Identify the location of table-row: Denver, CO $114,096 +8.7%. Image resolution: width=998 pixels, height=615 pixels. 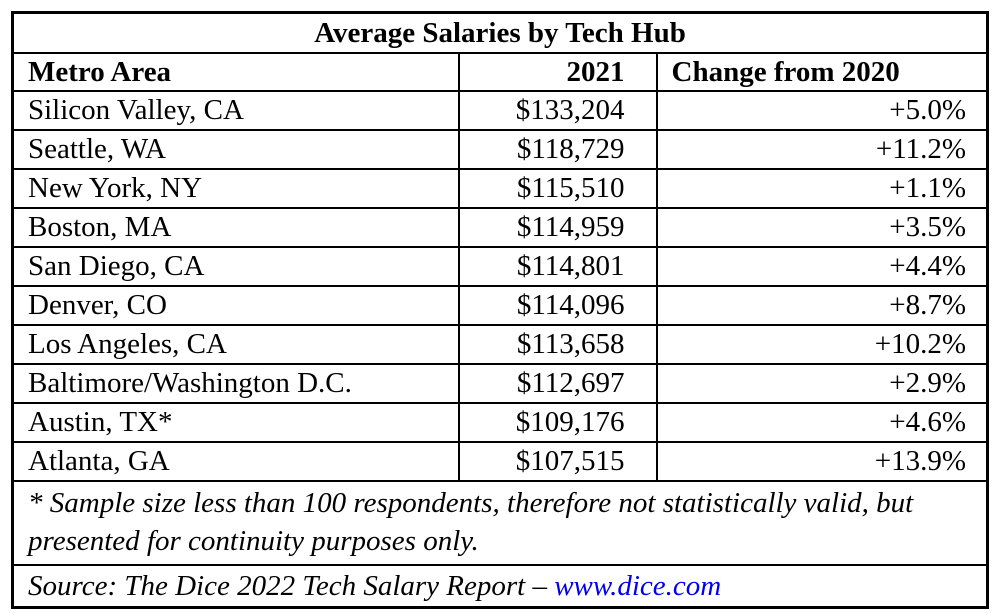
(500, 305).